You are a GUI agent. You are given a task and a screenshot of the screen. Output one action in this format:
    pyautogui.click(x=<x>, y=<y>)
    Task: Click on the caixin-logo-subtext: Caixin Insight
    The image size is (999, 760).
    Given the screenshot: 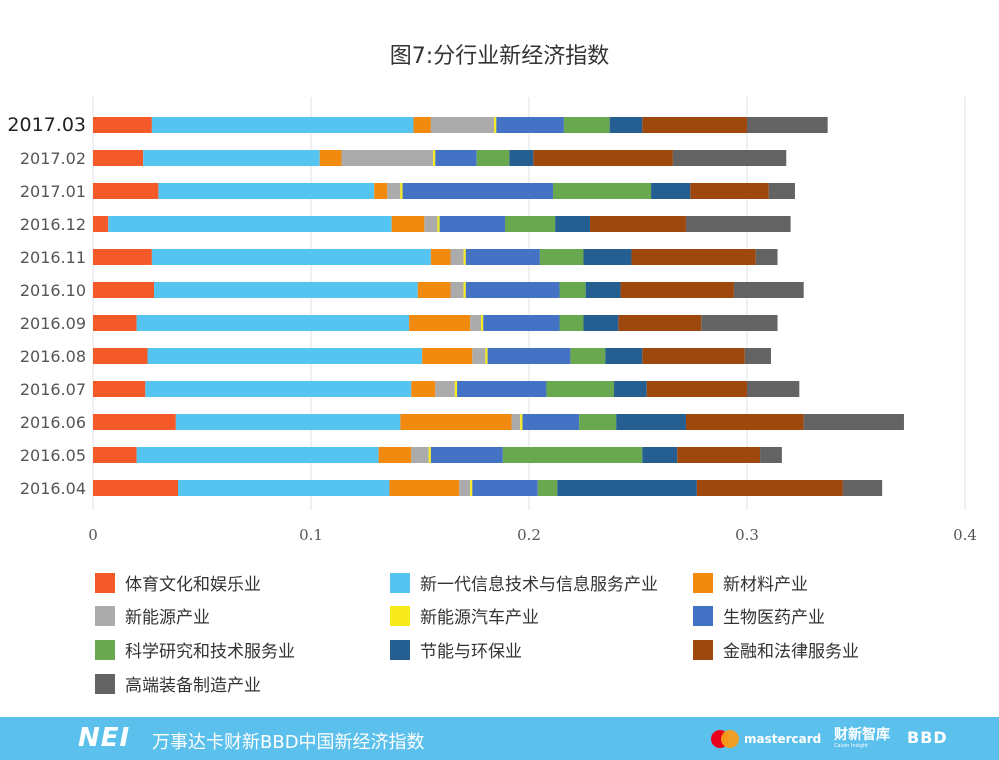 What is the action you would take?
    pyautogui.click(x=851, y=746)
    